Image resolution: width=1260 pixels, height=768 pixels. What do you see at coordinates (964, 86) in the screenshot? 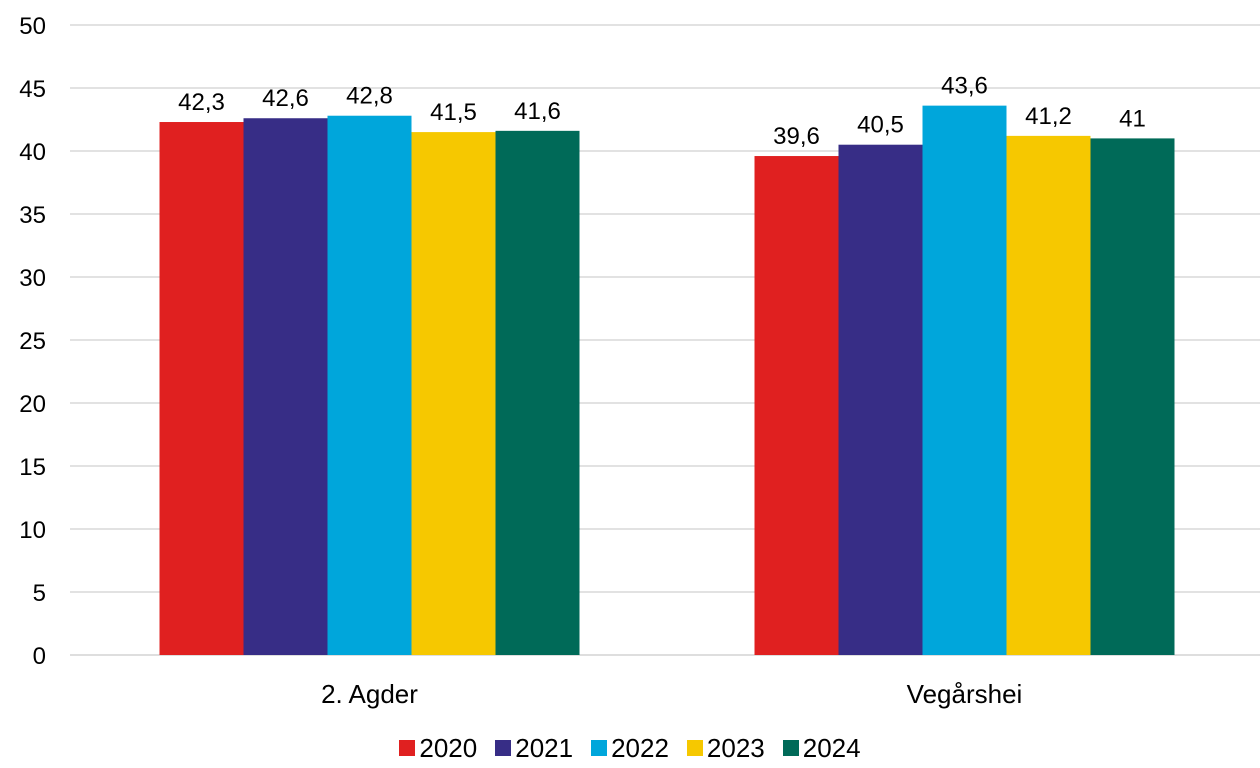
I see `data-label: 43,6` at bounding box center [964, 86].